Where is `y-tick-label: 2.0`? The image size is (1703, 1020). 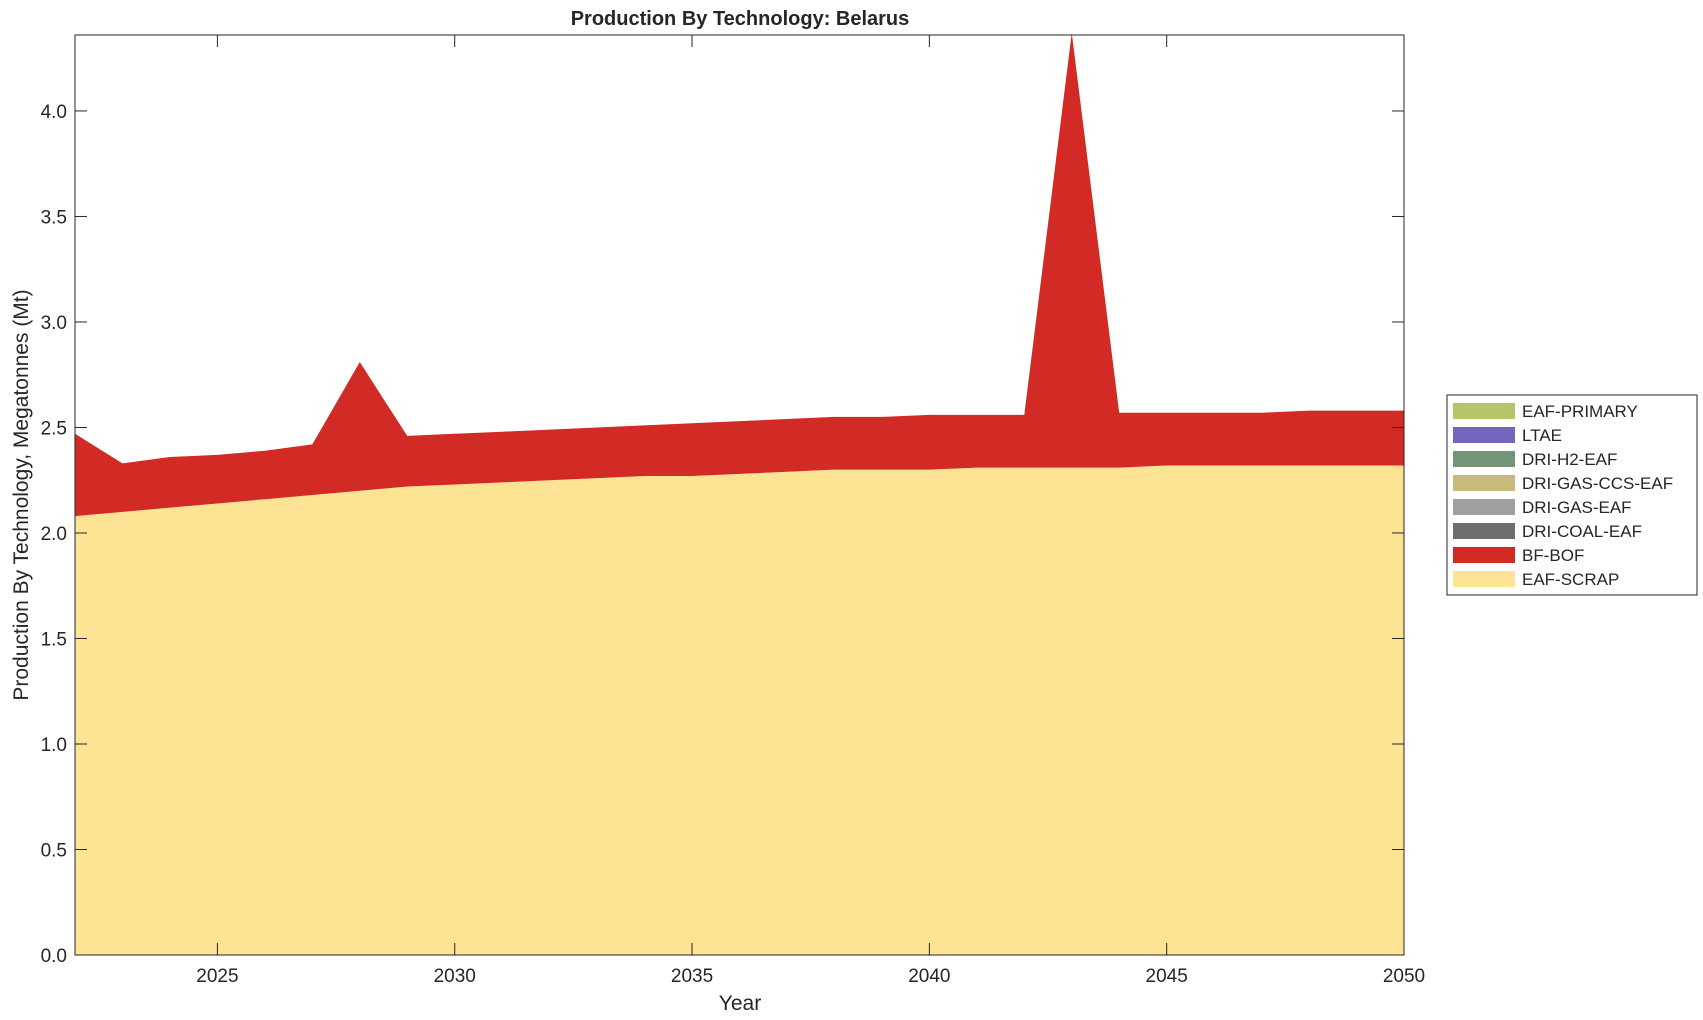 y-tick-label: 2.0 is located at coordinates (54, 534).